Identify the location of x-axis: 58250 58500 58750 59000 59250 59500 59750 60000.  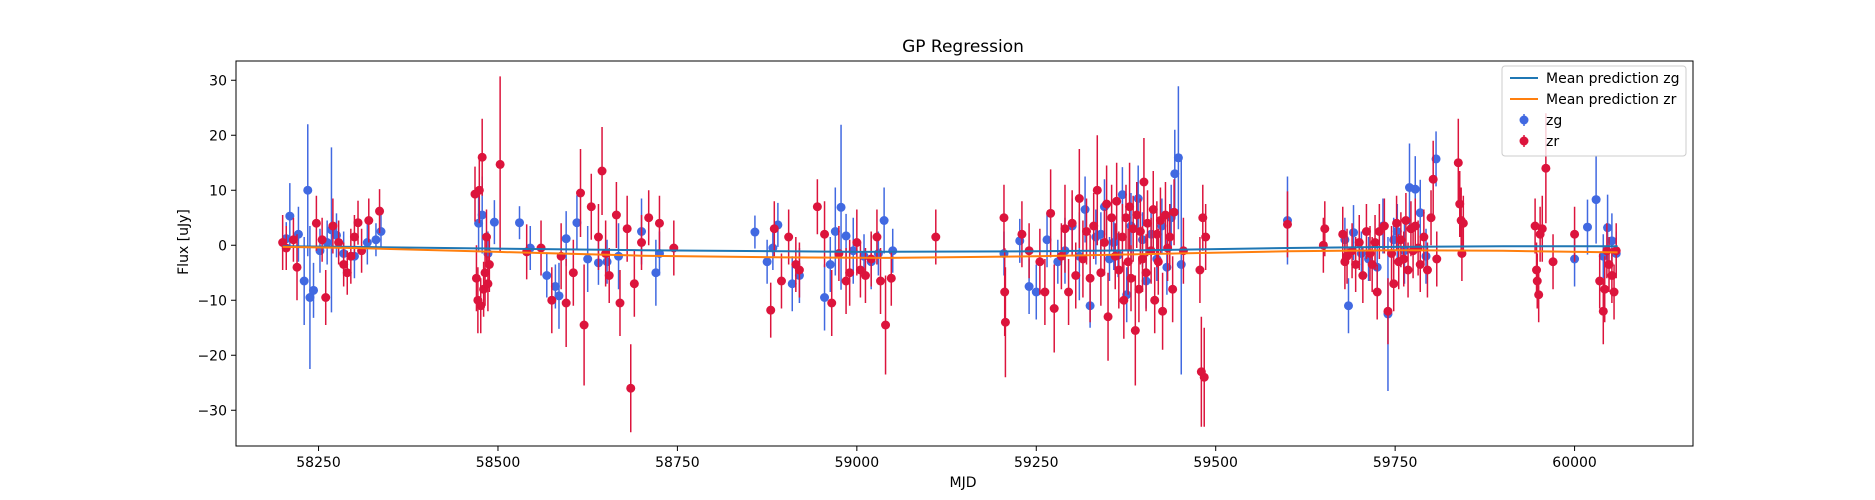
(946, 458).